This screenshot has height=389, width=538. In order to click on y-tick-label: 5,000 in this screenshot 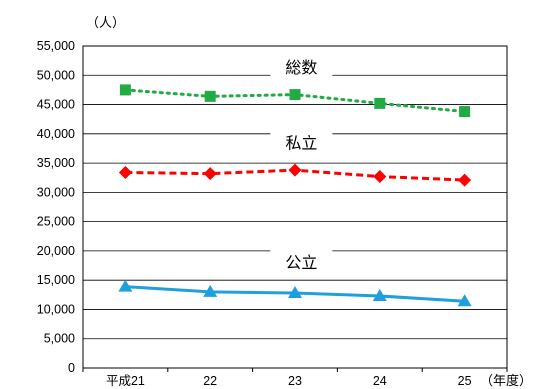, I will do `click(59, 339)`.